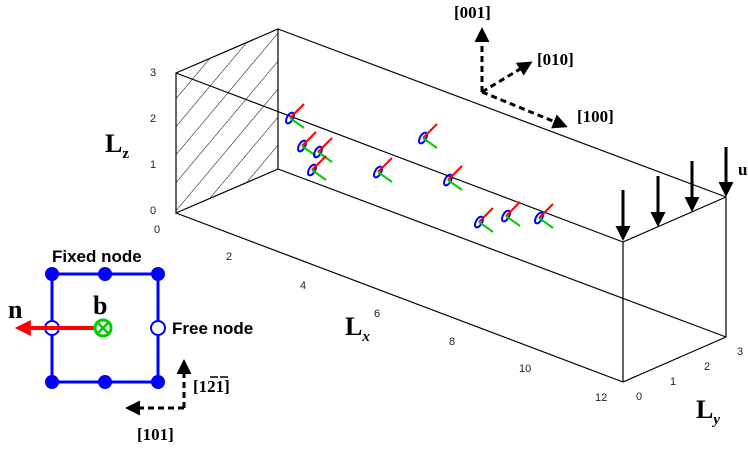 The height and width of the screenshot is (450, 748). Describe the element at coordinates (472, 12) in the screenshot. I see `label-001: [001]` at that location.